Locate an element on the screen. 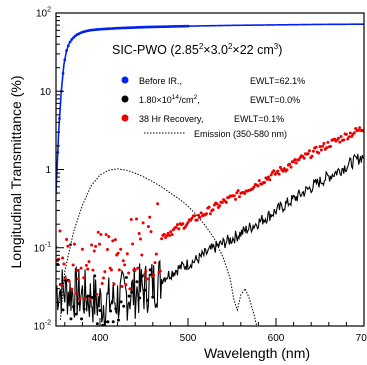 The width and height of the screenshot is (367, 365). y-tick-label: 10-2 is located at coordinates (42, 326).